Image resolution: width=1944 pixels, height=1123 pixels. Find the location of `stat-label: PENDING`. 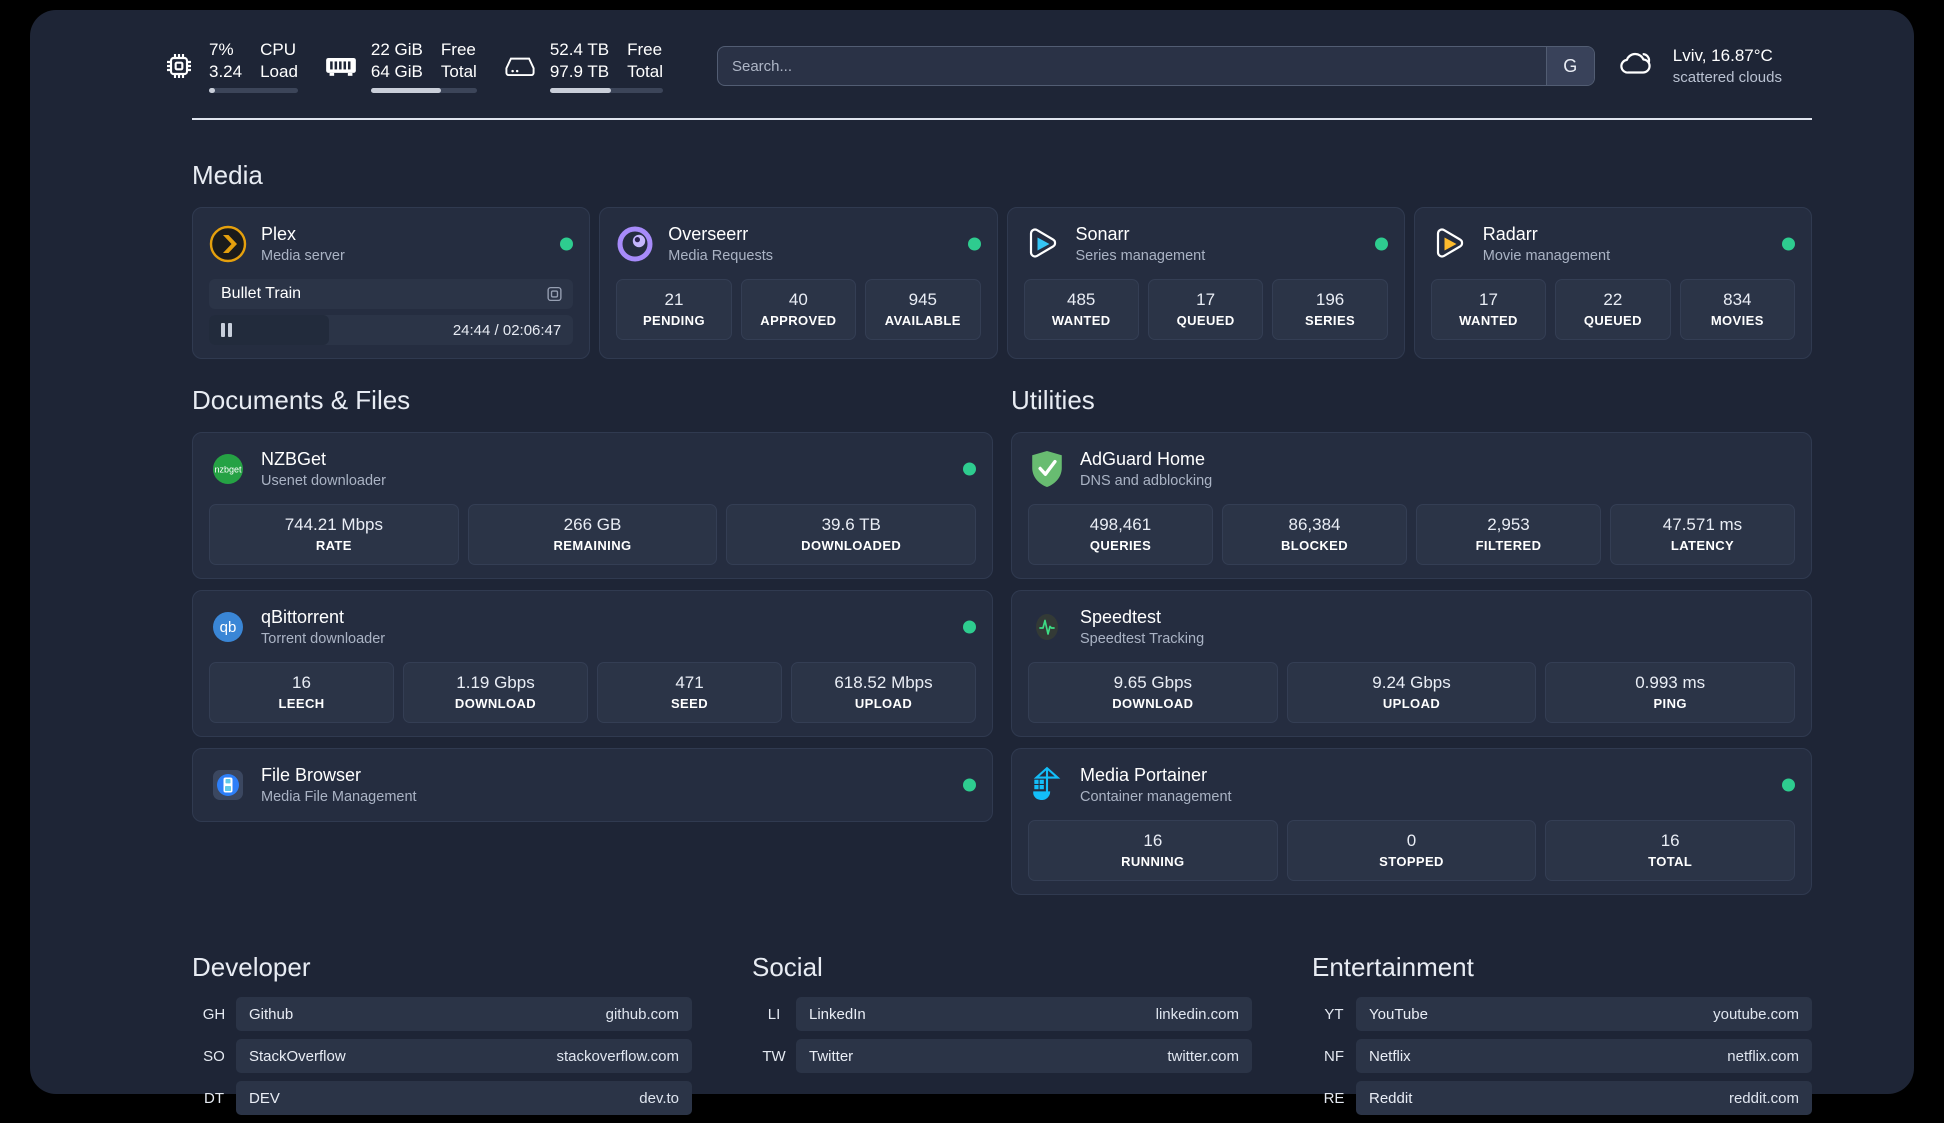

stat-label: PENDING is located at coordinates (673, 320).